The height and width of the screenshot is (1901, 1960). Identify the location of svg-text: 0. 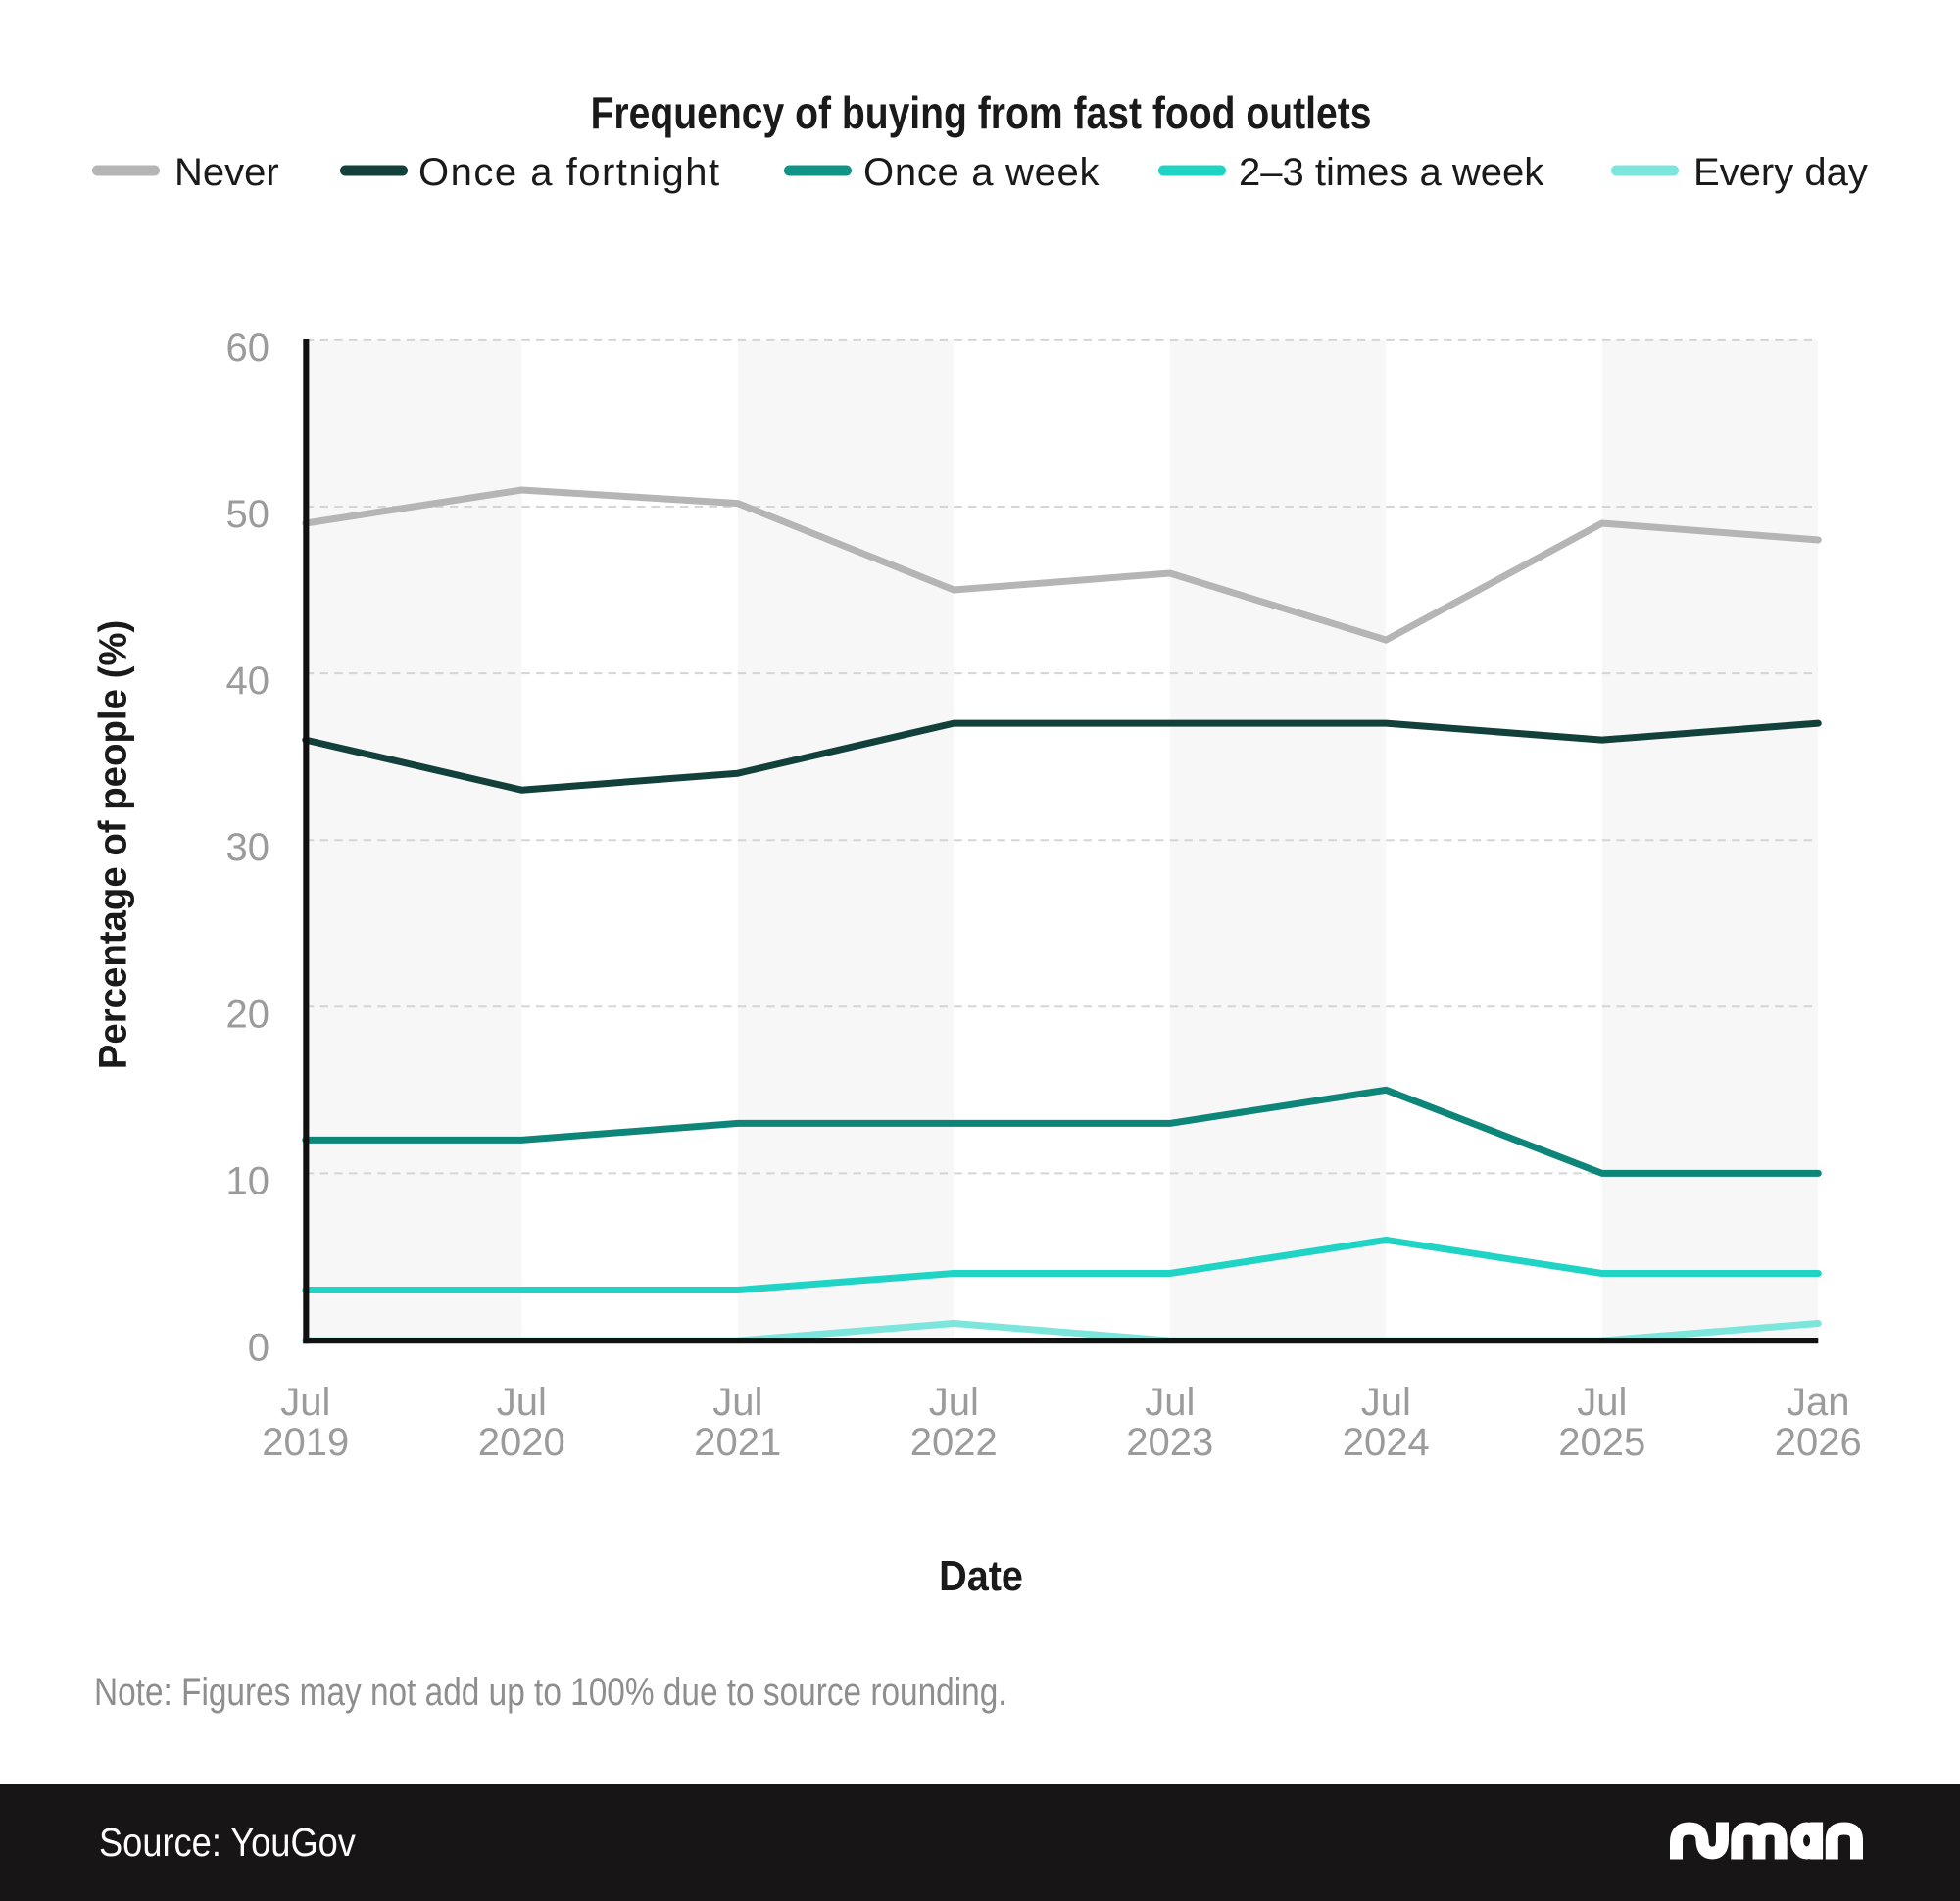
(259, 1348).